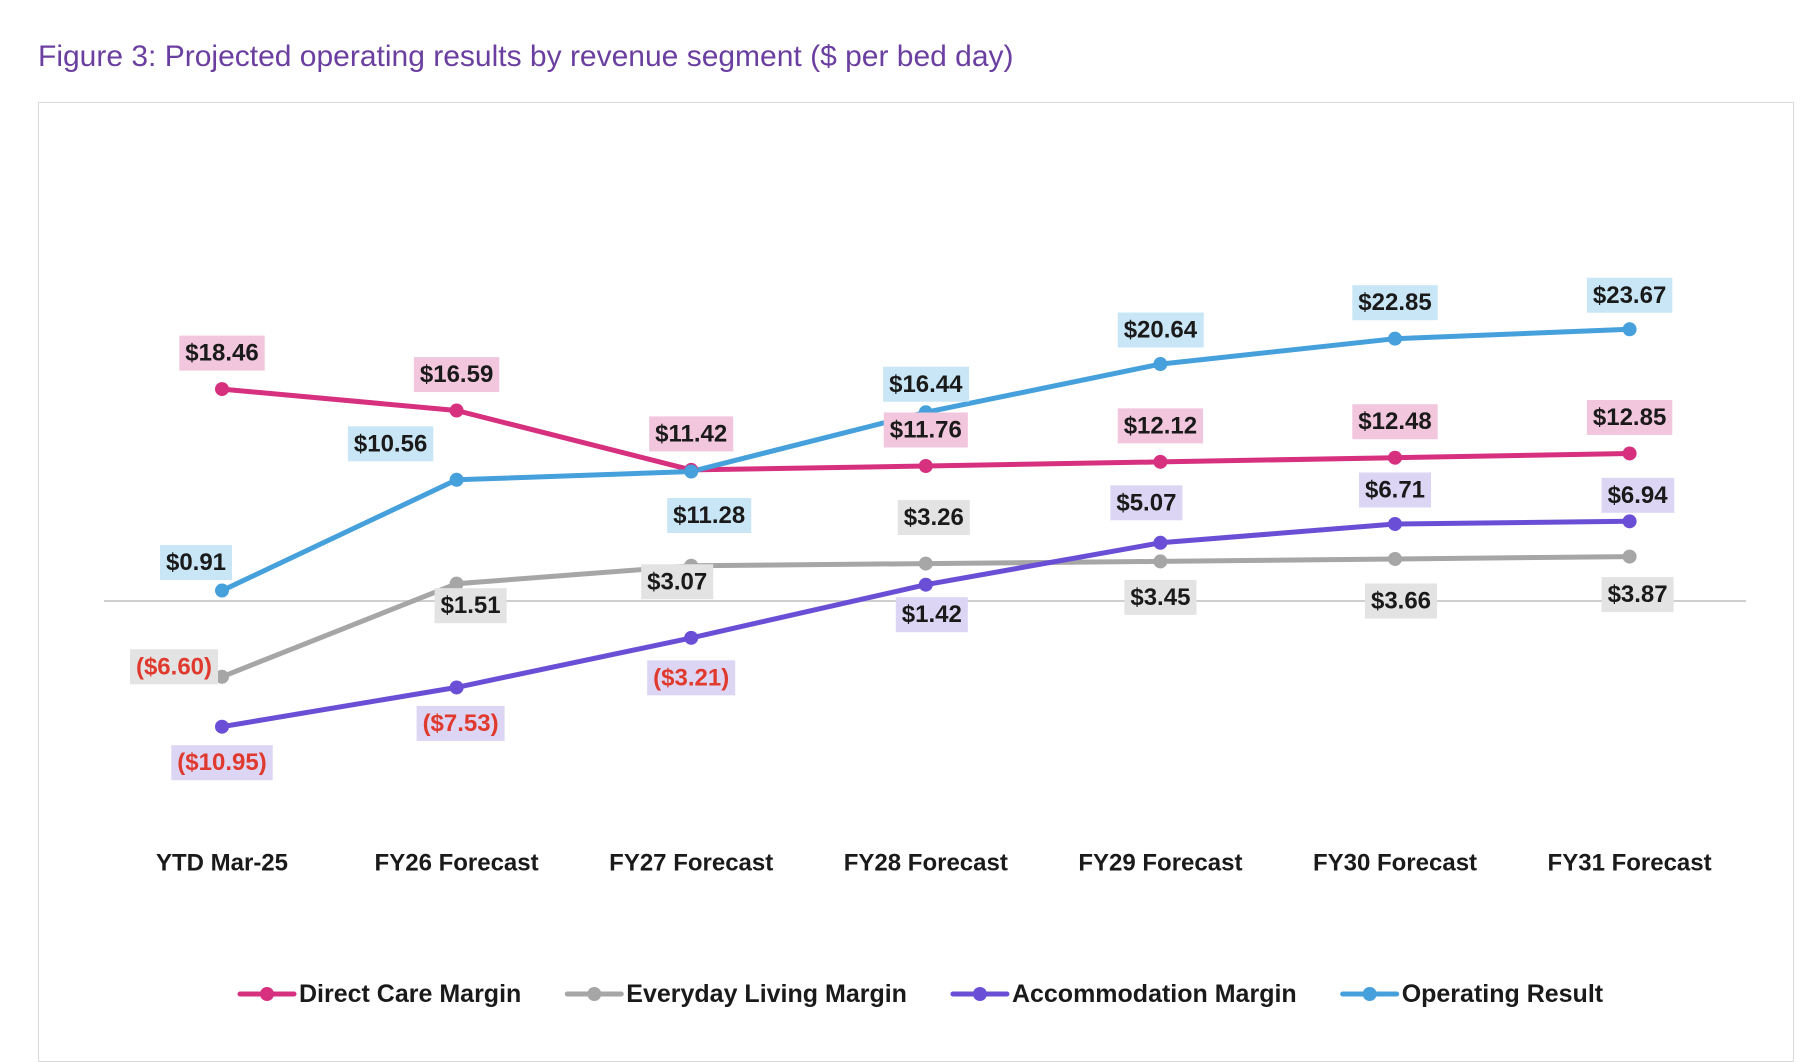  I want to click on data-label-direct-care: $18.46, so click(222, 353).